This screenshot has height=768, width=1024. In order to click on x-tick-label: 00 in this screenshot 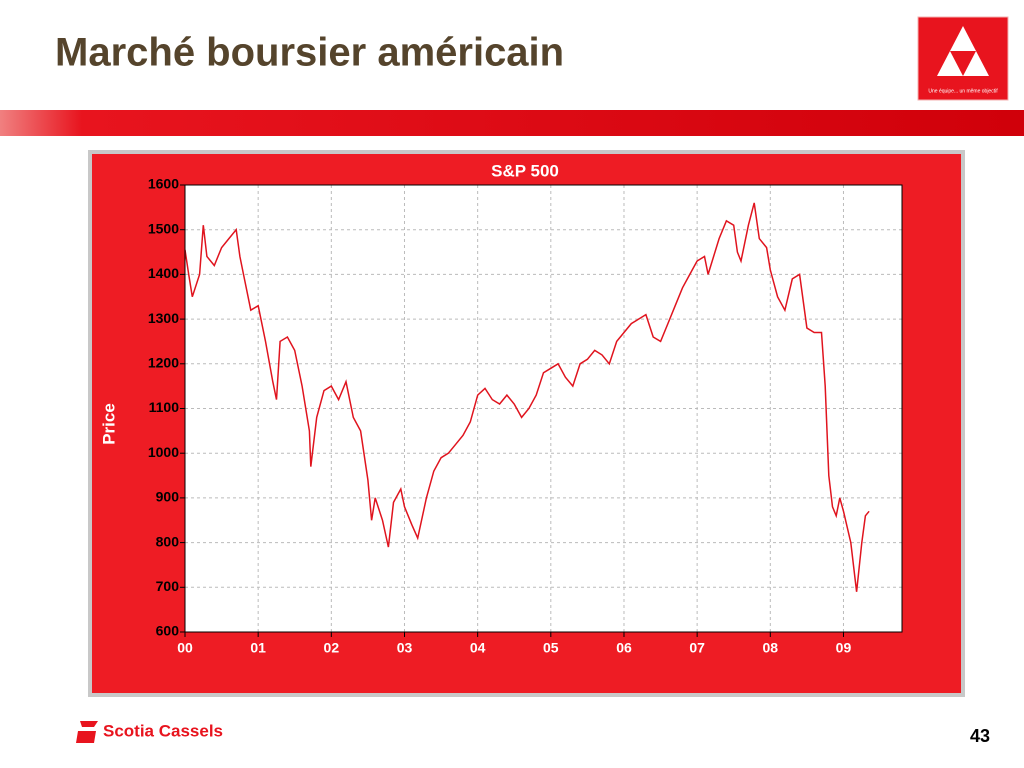, I will do `click(185, 648)`.